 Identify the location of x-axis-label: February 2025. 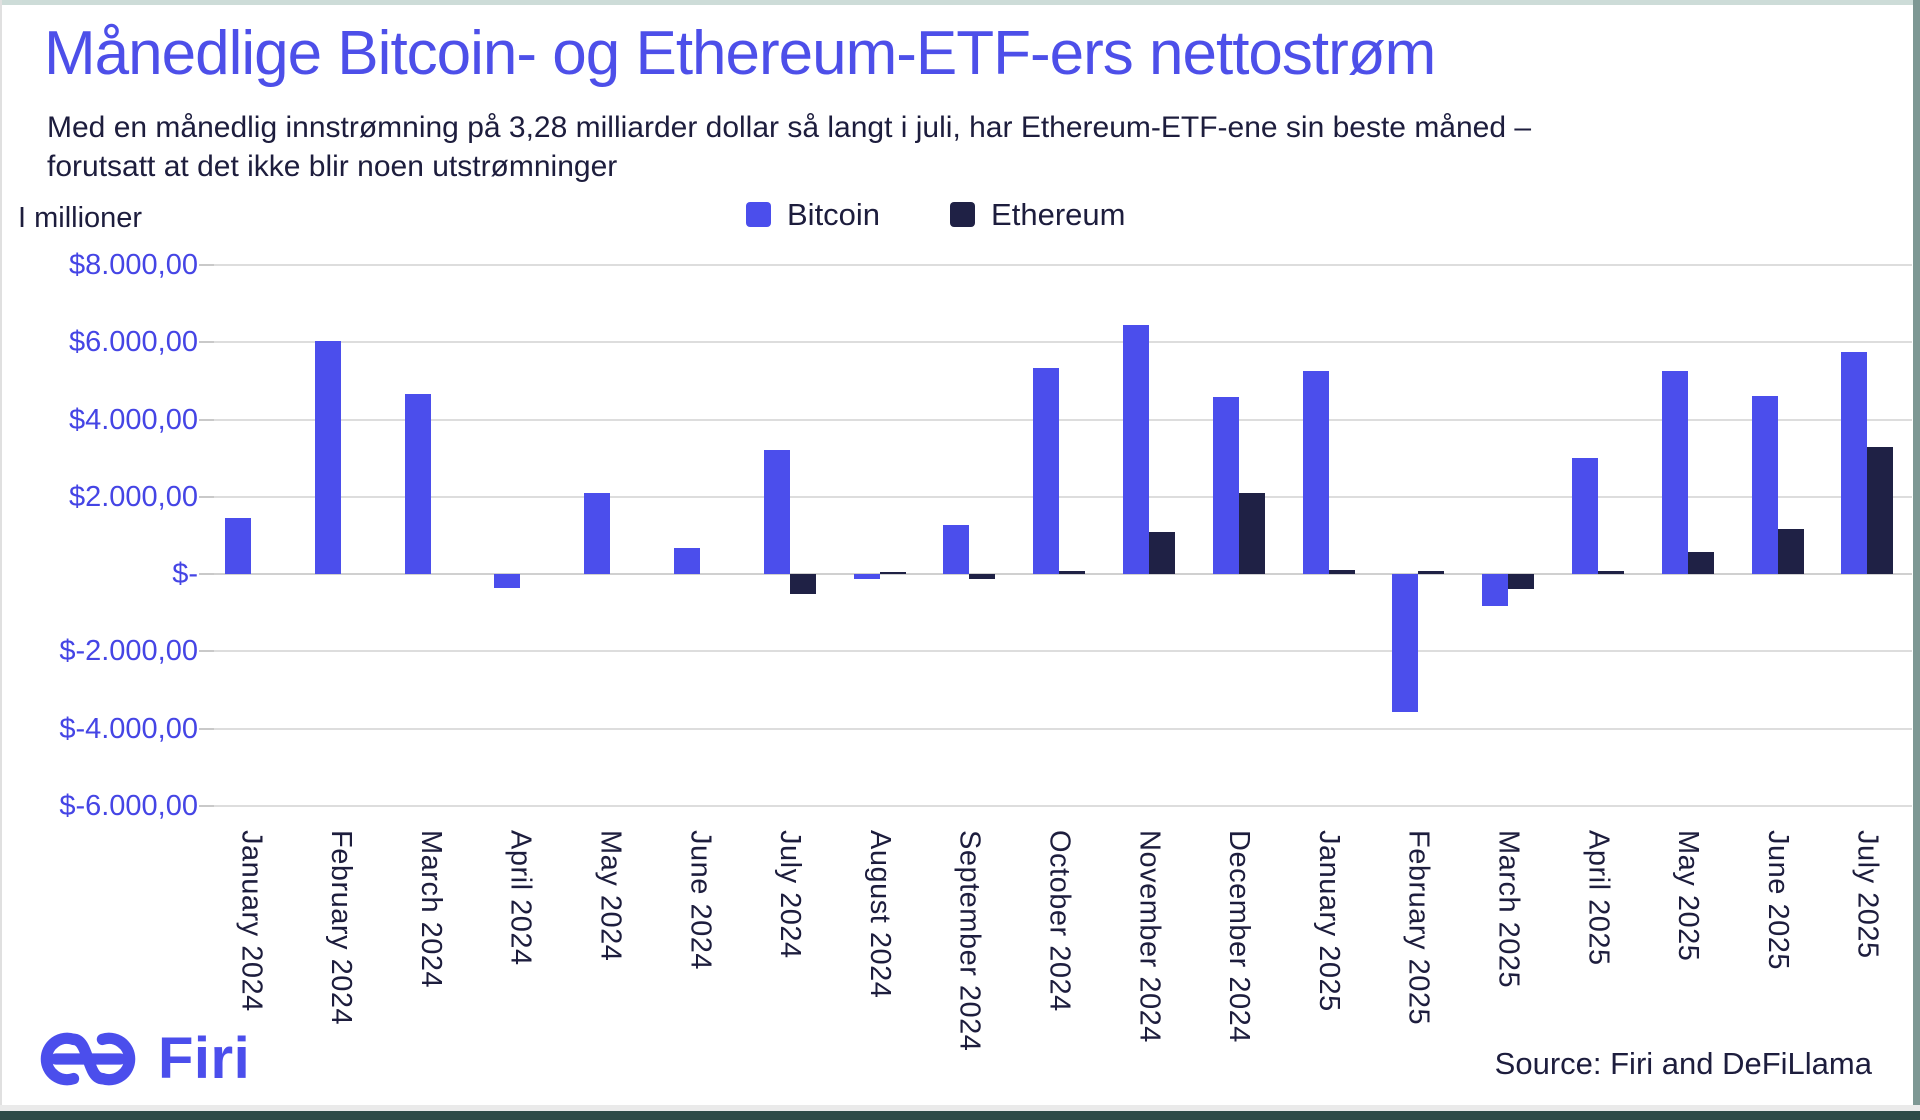
(1418, 928).